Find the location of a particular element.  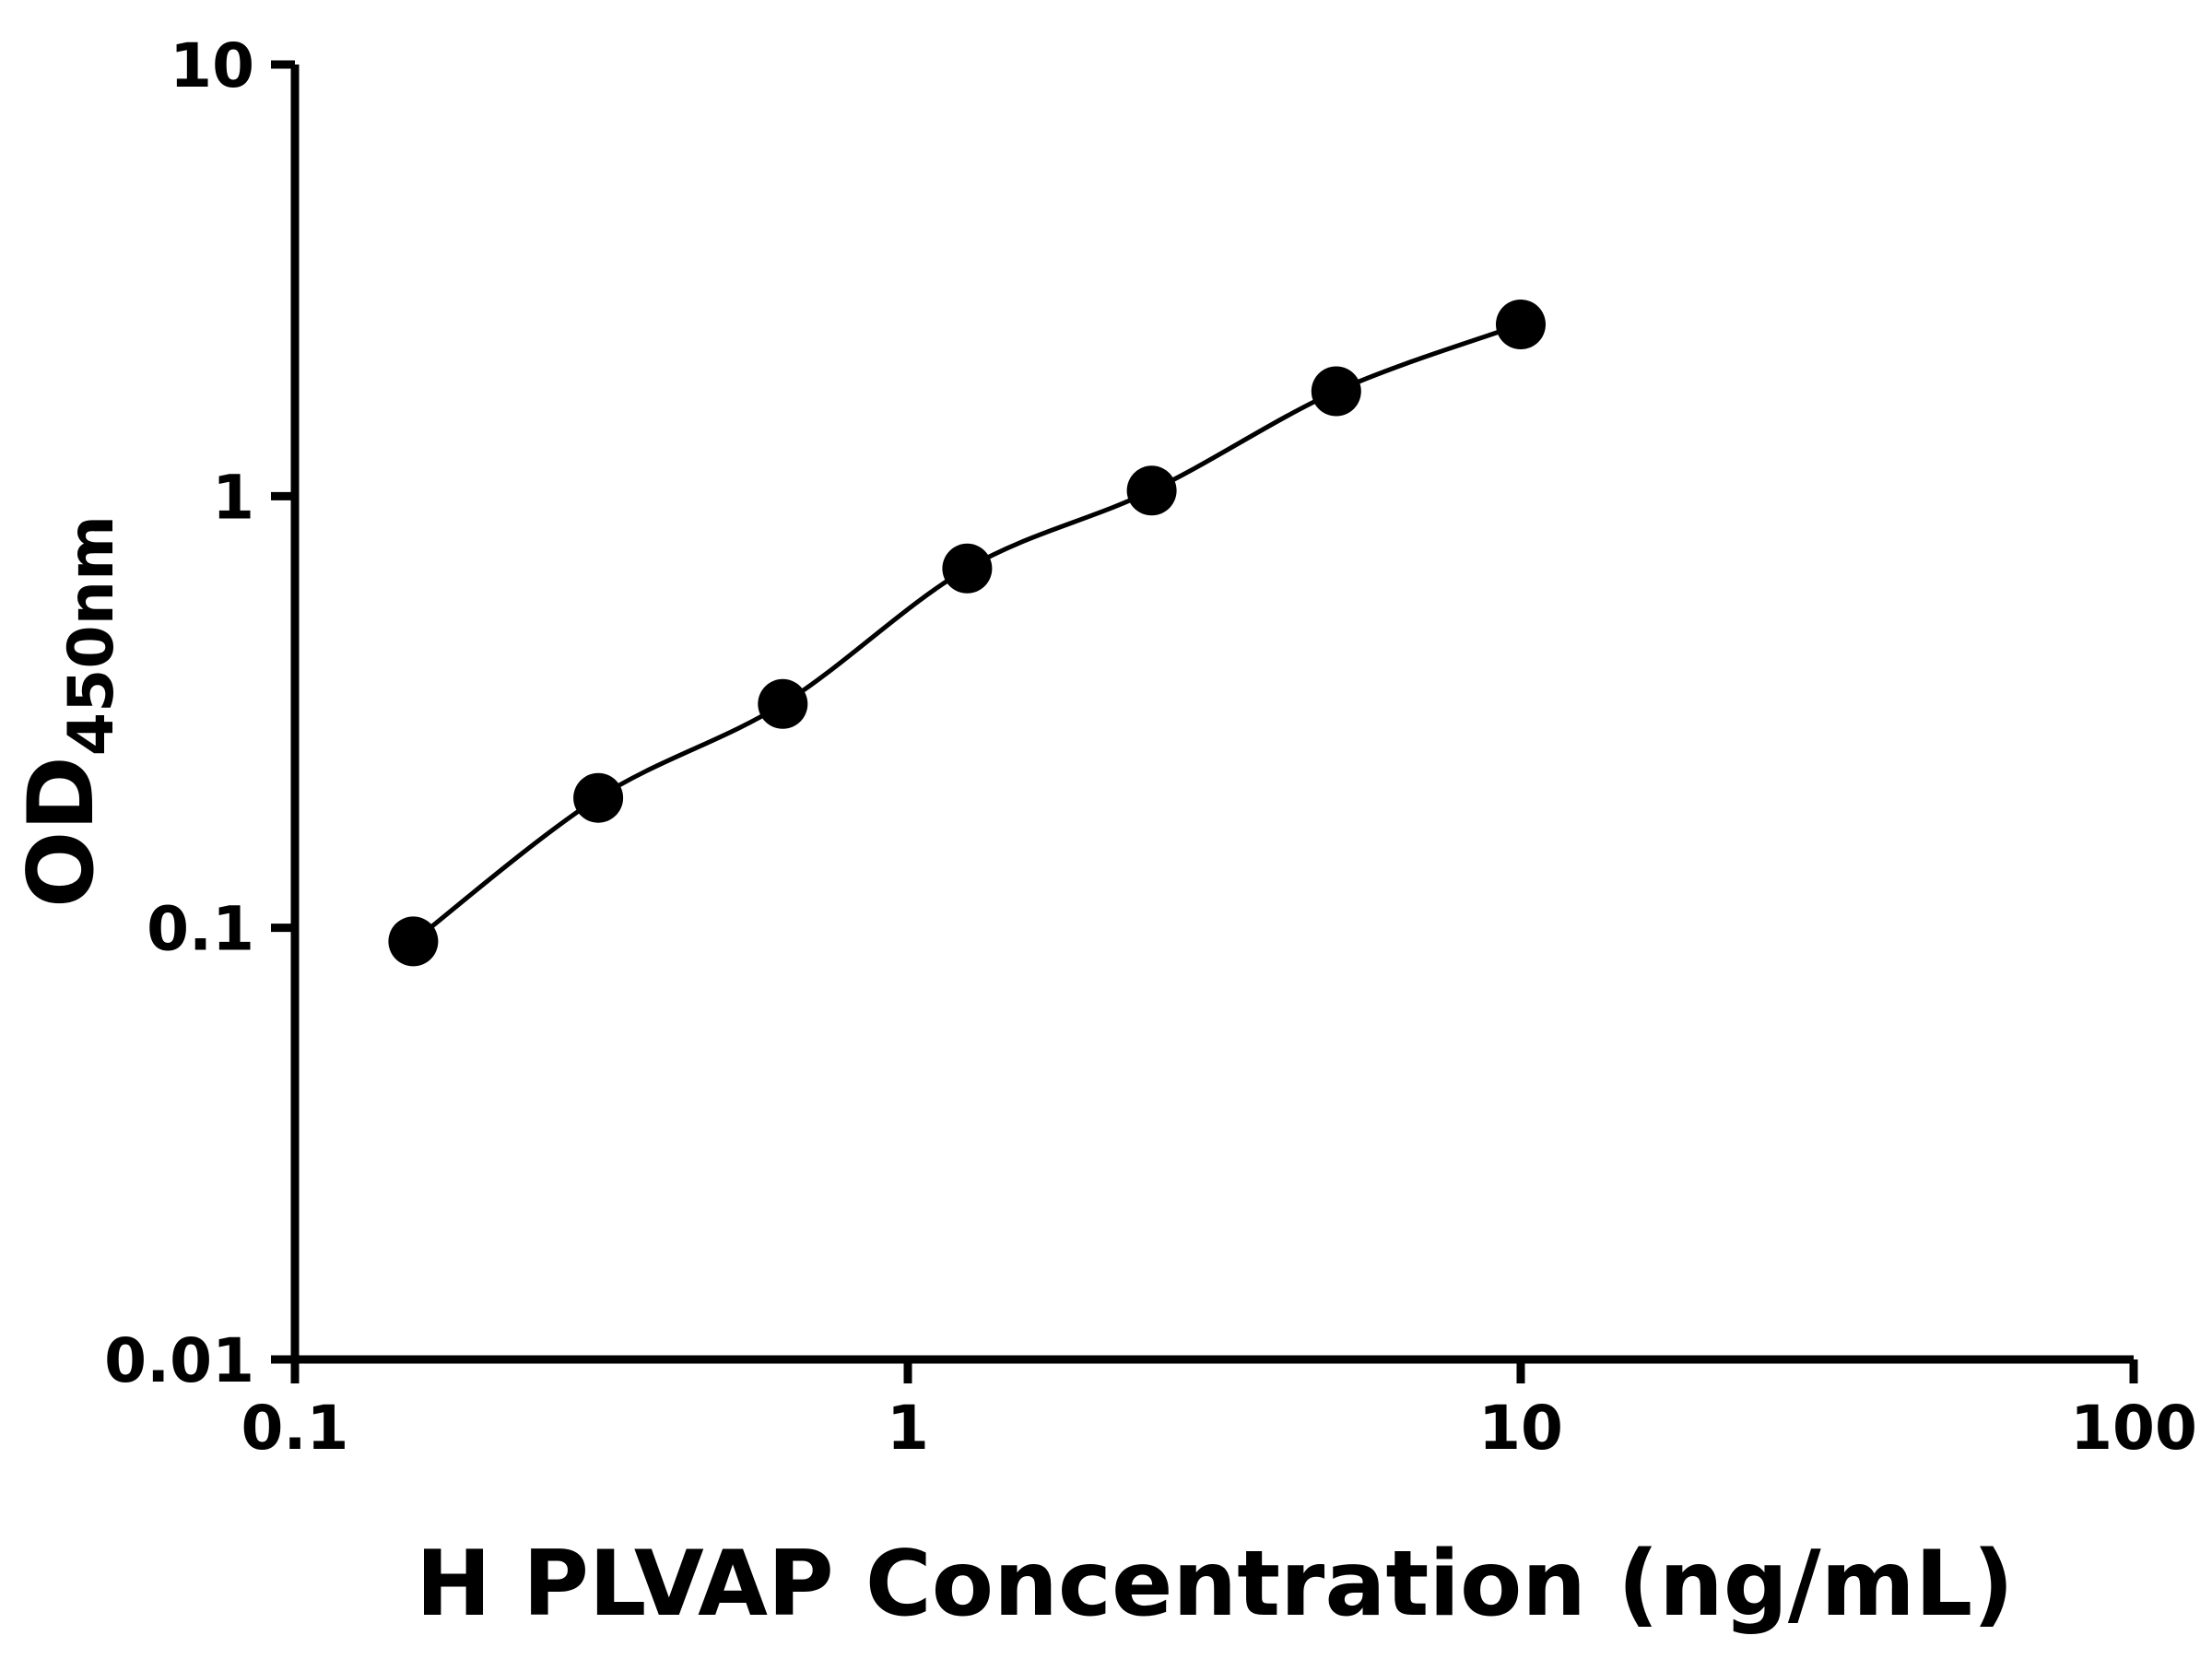

y-axis-tick-label: 0.1 is located at coordinates (200, 929).